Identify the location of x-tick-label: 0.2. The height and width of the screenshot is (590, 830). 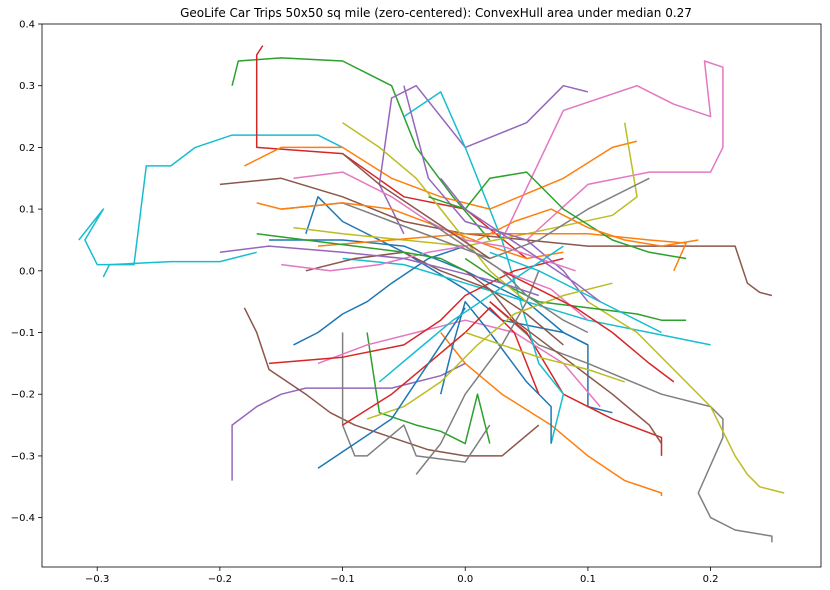
(711, 579).